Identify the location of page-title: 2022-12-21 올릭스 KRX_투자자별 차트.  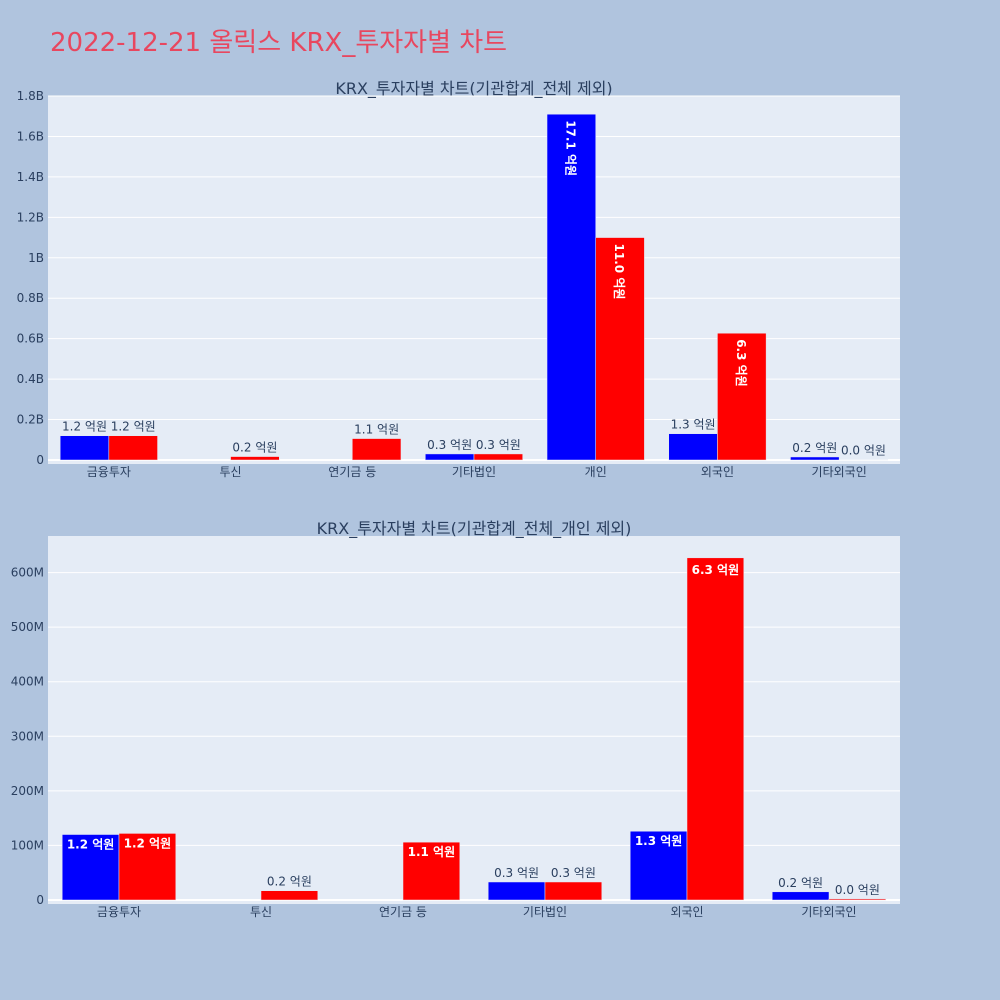
(279, 43).